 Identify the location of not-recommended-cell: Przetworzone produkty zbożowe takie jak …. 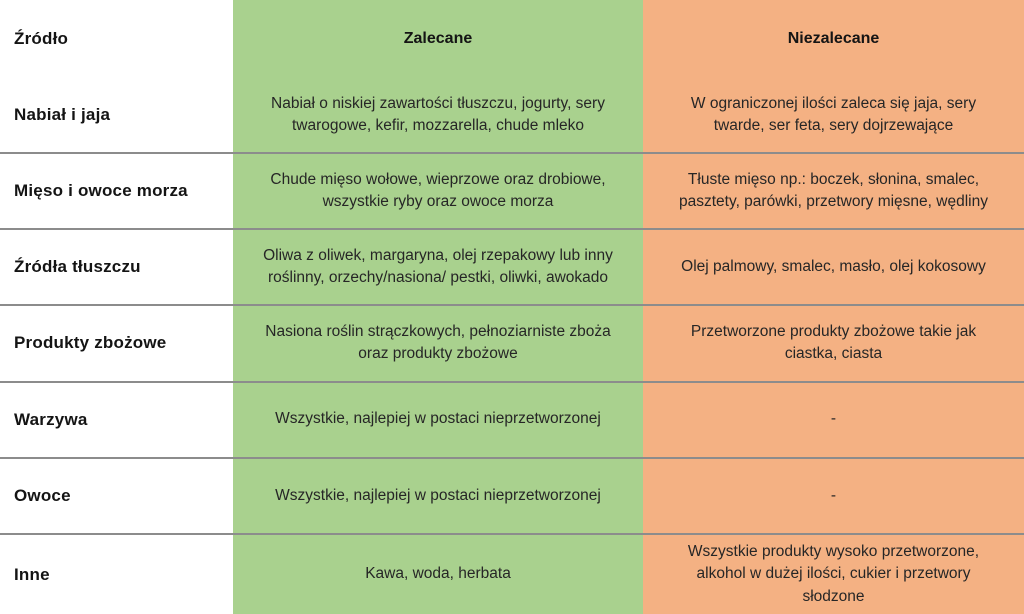
(833, 343).